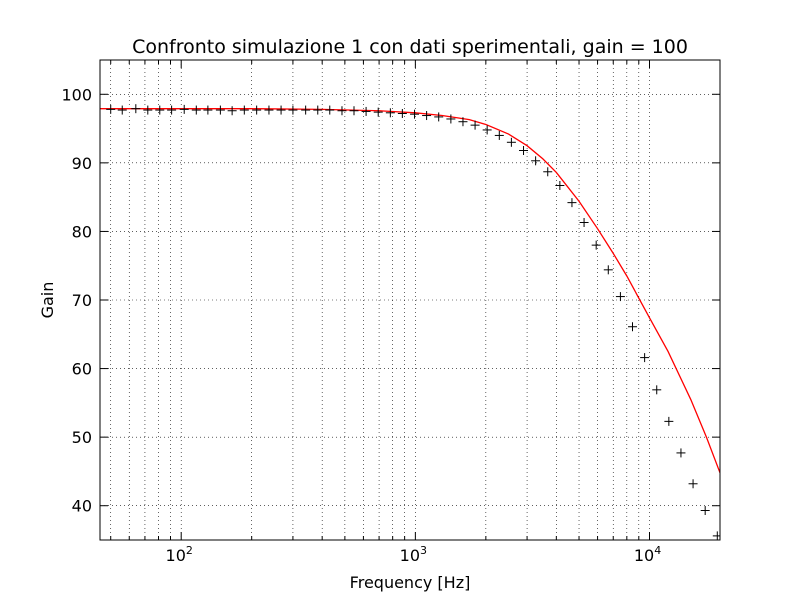 The height and width of the screenshot is (605, 800). Describe the element at coordinates (179, 554) in the screenshot. I see `x-tick-label: 10²` at that location.